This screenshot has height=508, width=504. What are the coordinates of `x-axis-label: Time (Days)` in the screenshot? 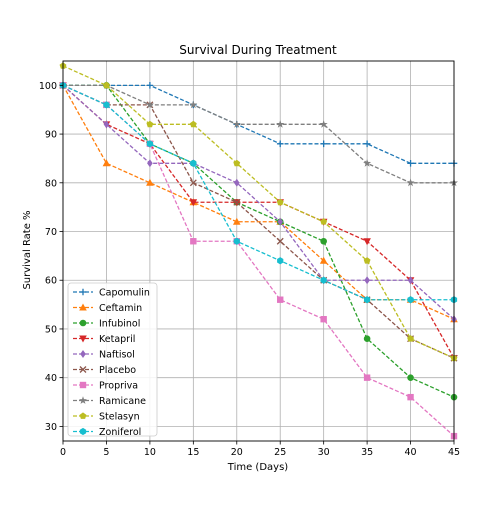 It's located at (258, 467).